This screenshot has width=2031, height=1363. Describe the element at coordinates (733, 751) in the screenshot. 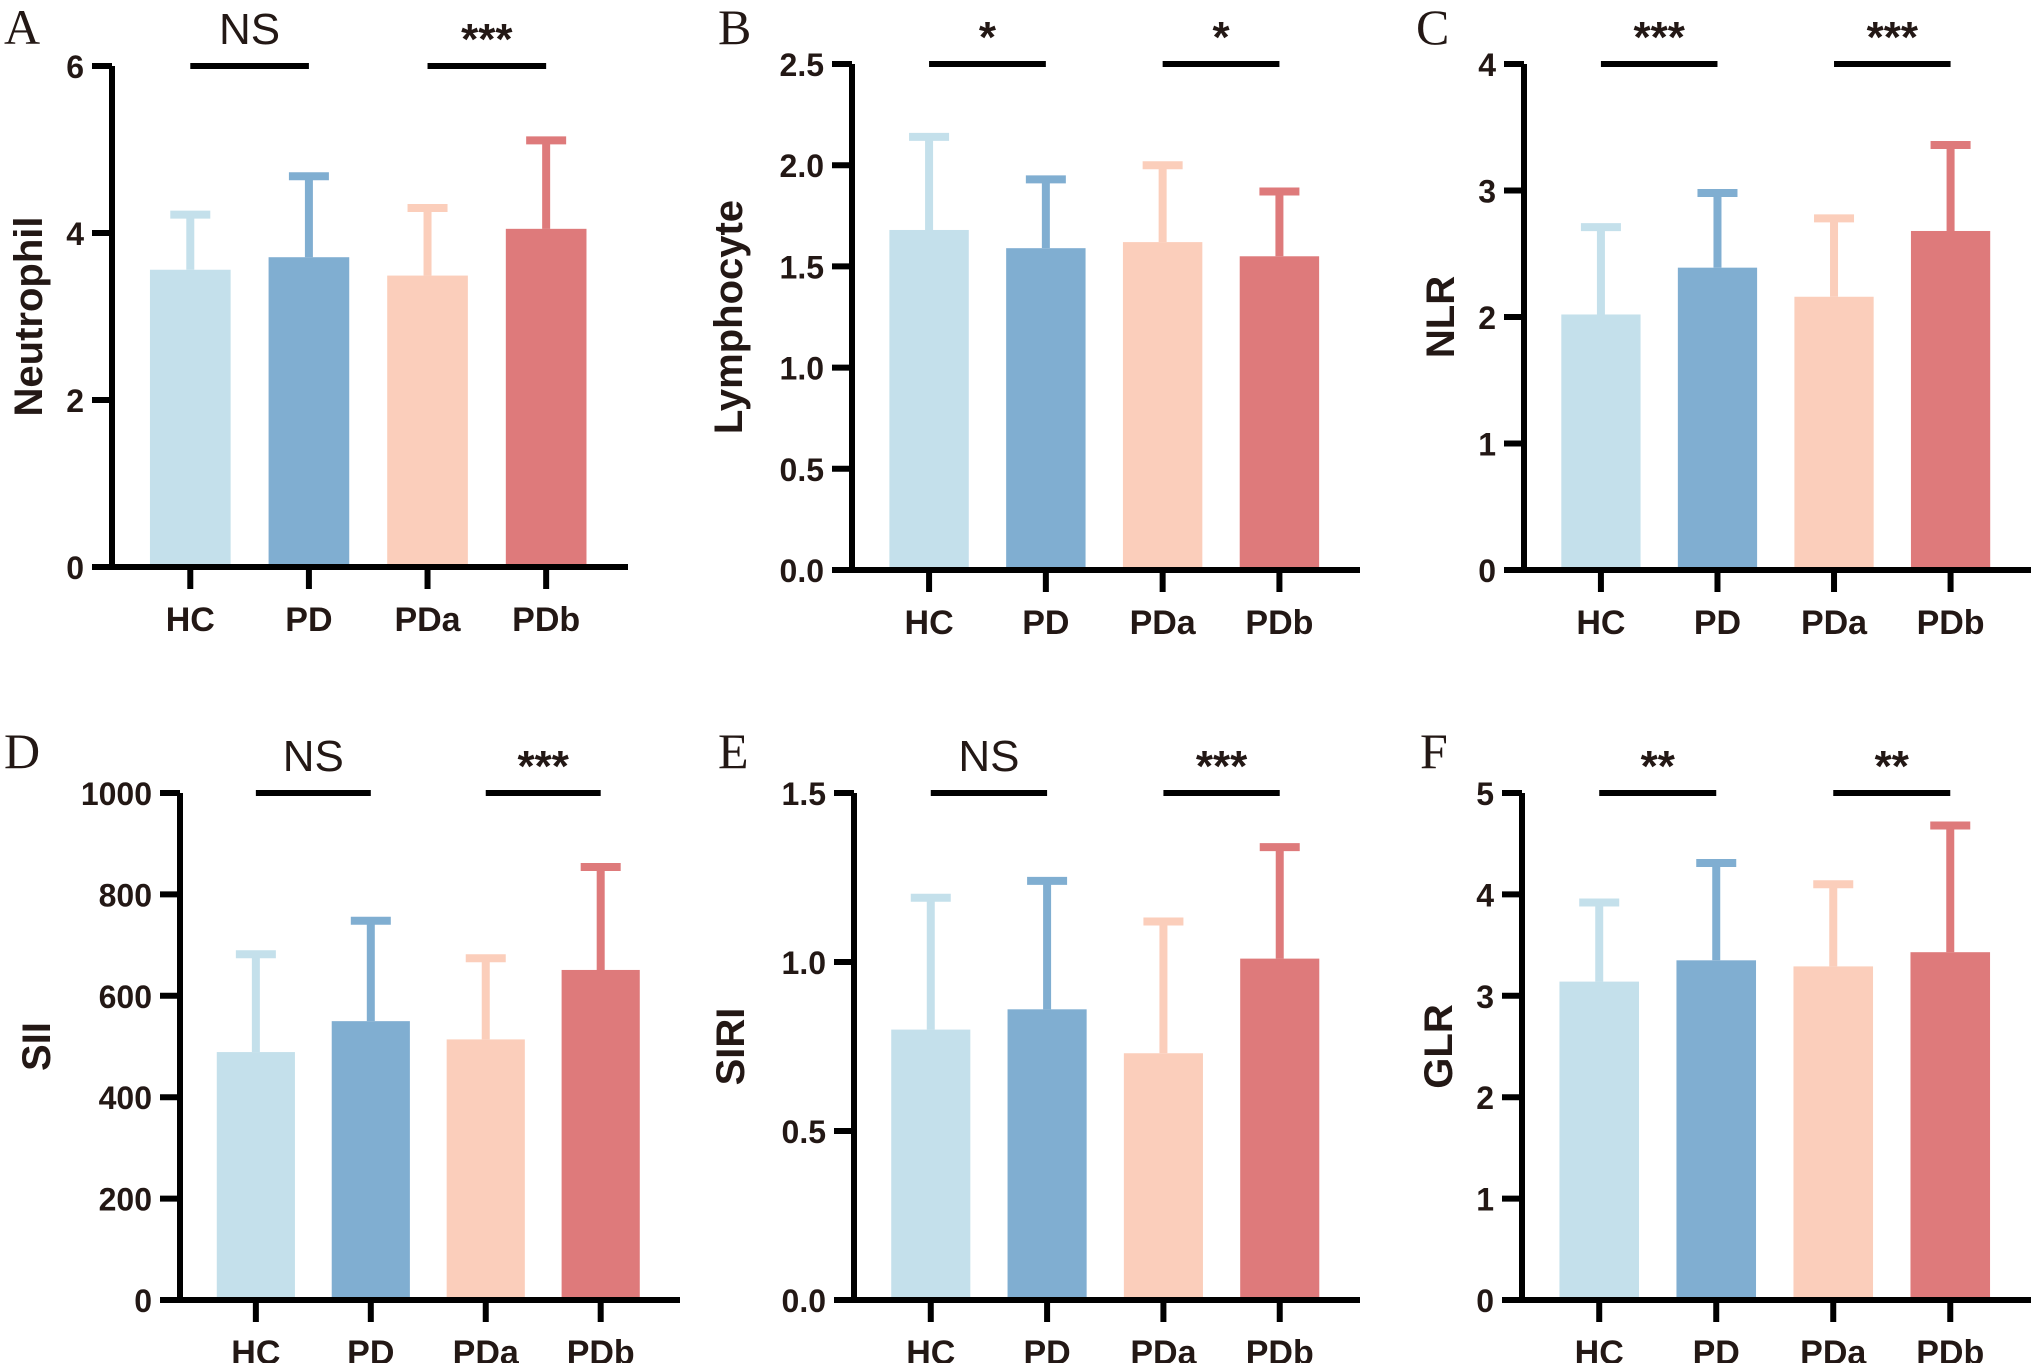

I see `panel-letter: E` at that location.